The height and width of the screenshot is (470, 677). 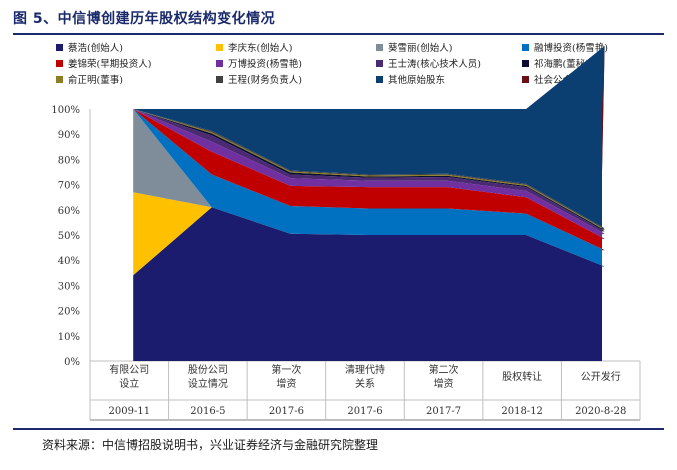 I want to click on legend-item: 俞正明(董事), so click(x=89, y=79).